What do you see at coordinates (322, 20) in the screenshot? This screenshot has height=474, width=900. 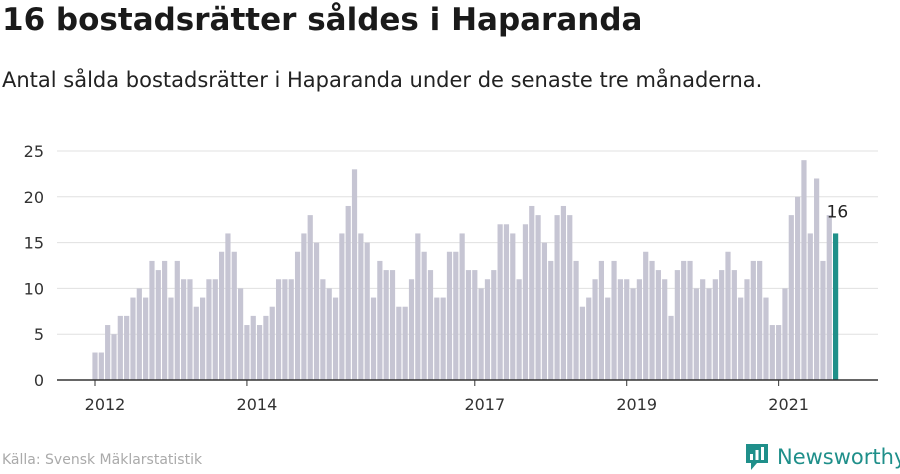 I see `chart-title: 16 bostadsrätter såldes i Haparanda` at bounding box center [322, 20].